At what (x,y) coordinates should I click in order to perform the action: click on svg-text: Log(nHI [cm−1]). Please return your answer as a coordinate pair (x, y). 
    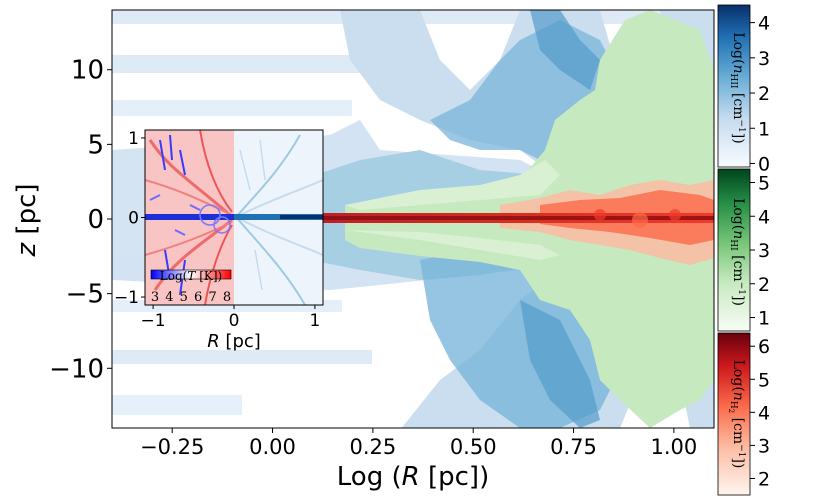
    Looking at the image, I should click on (737, 252).